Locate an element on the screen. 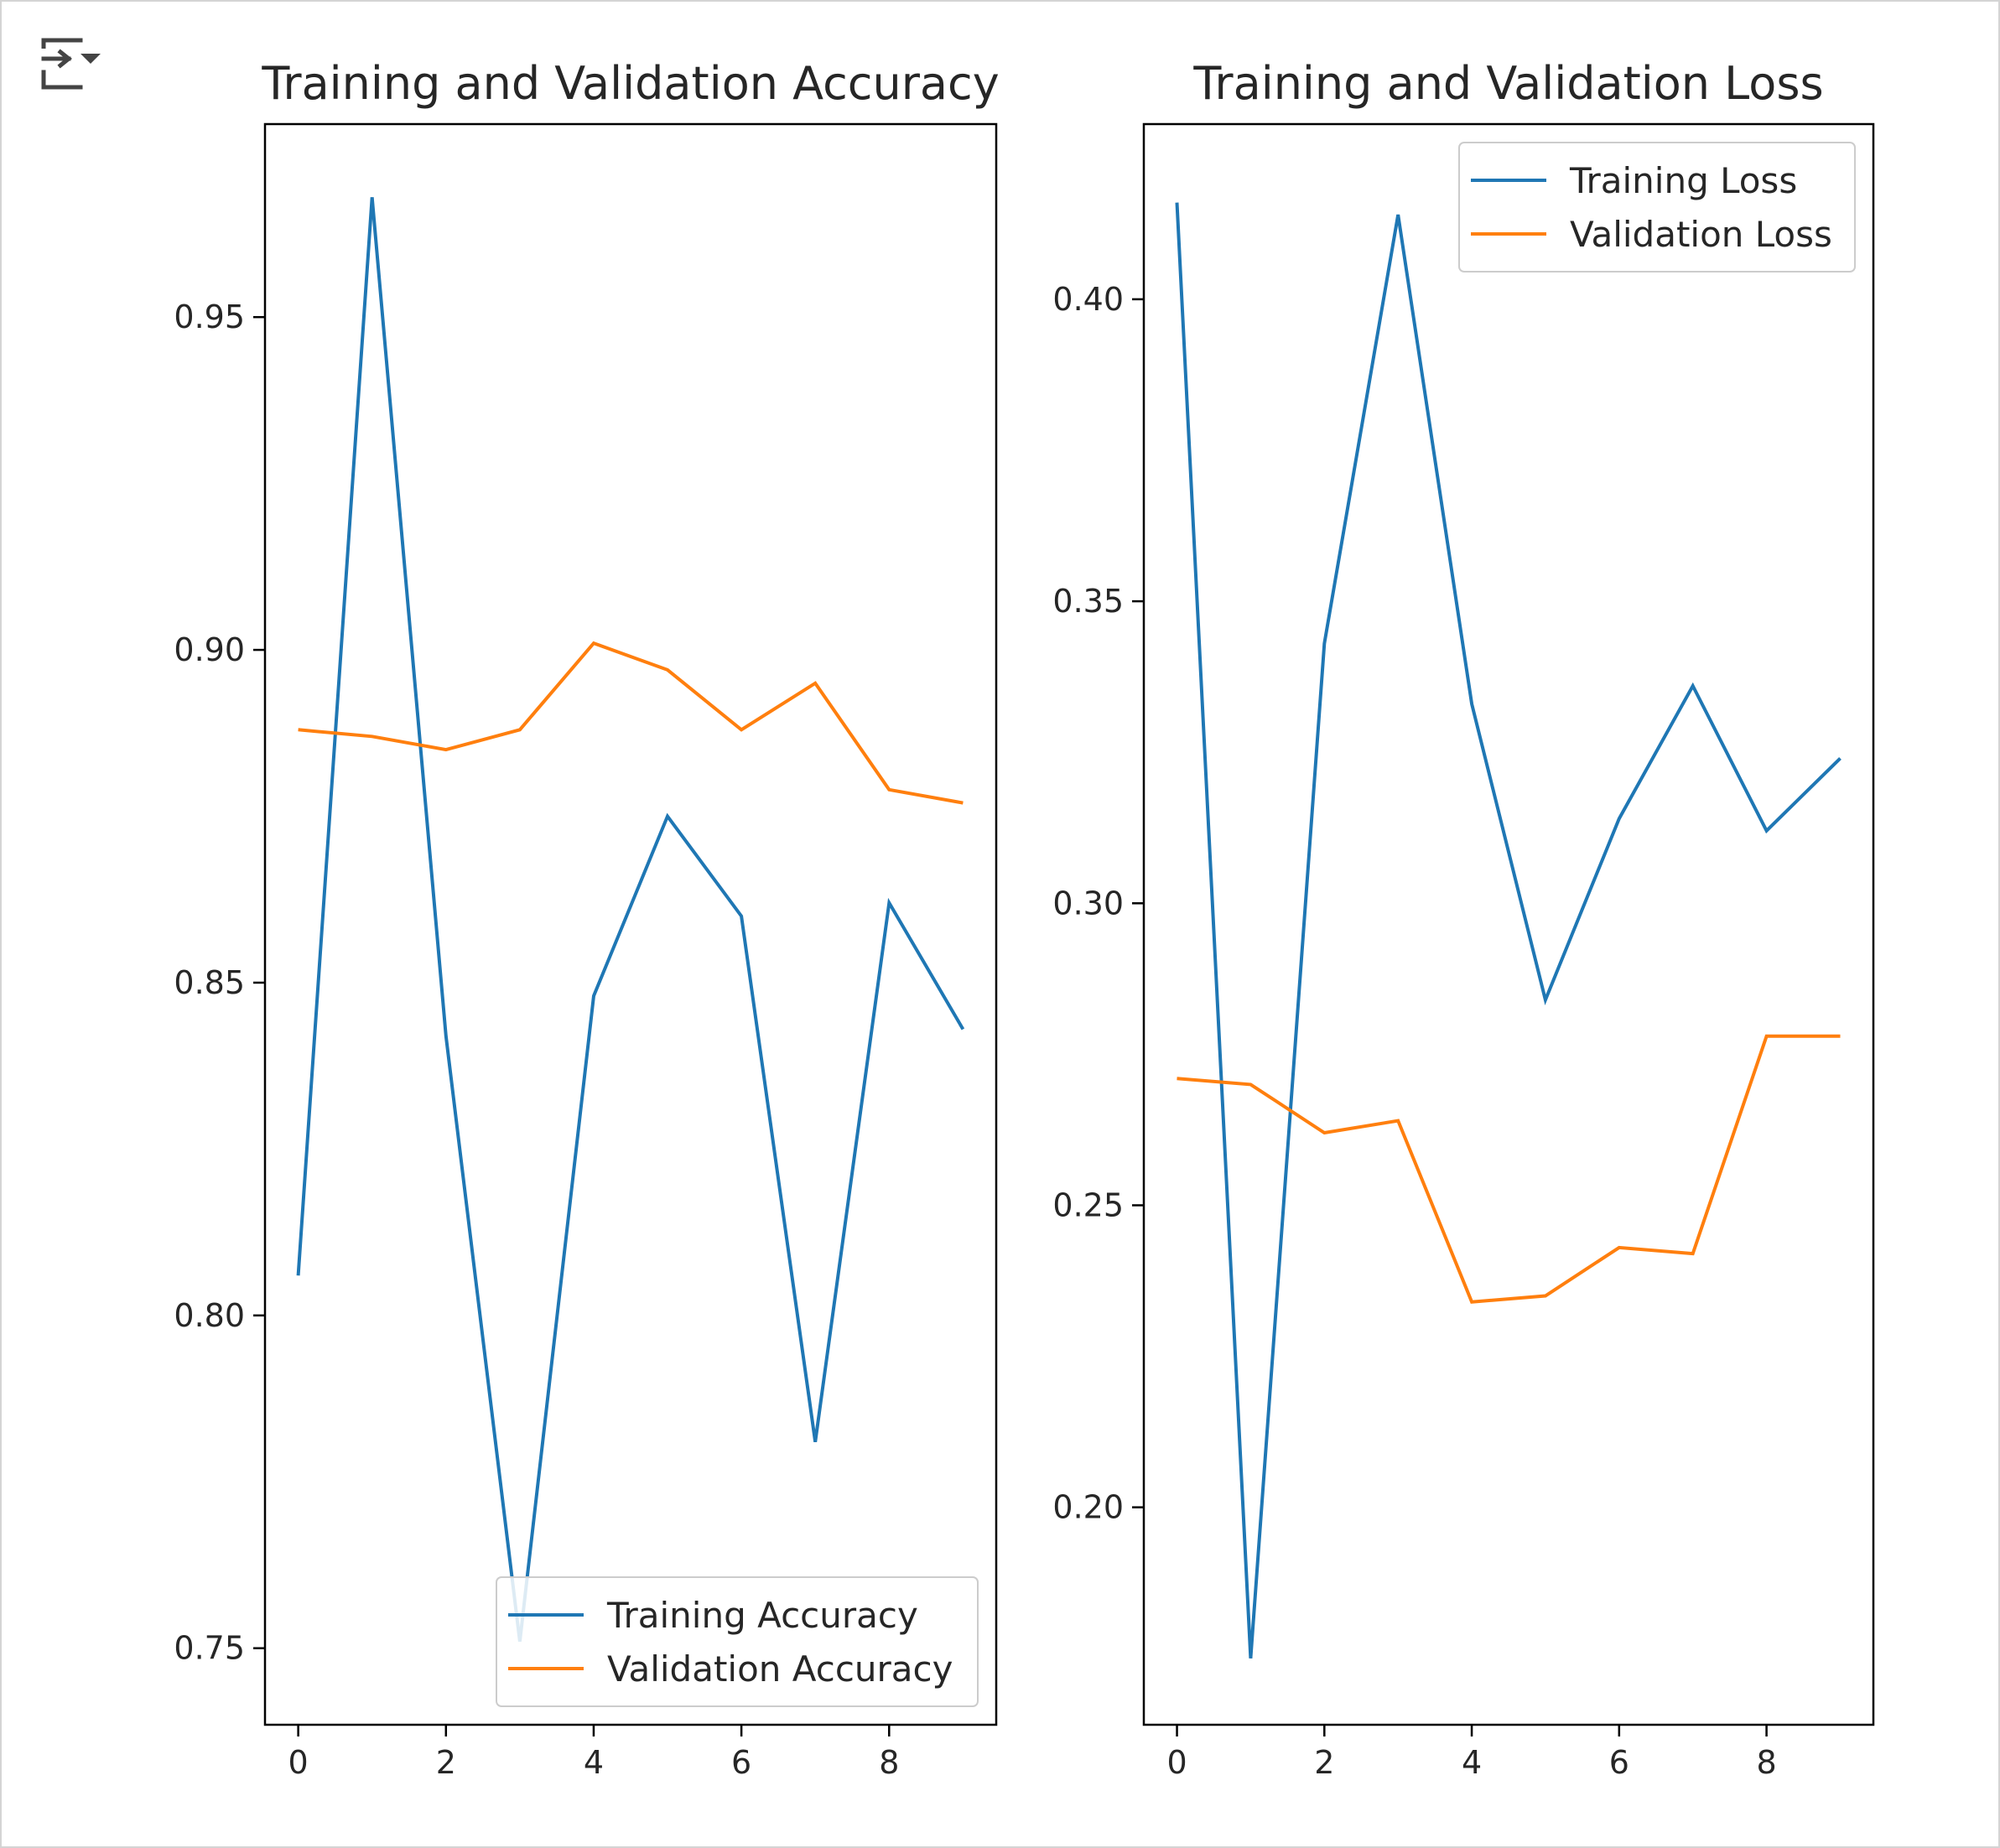 Image resolution: width=2000 pixels, height=1848 pixels. loss-chart-title: Training and Validation Loss is located at coordinates (1507, 84).